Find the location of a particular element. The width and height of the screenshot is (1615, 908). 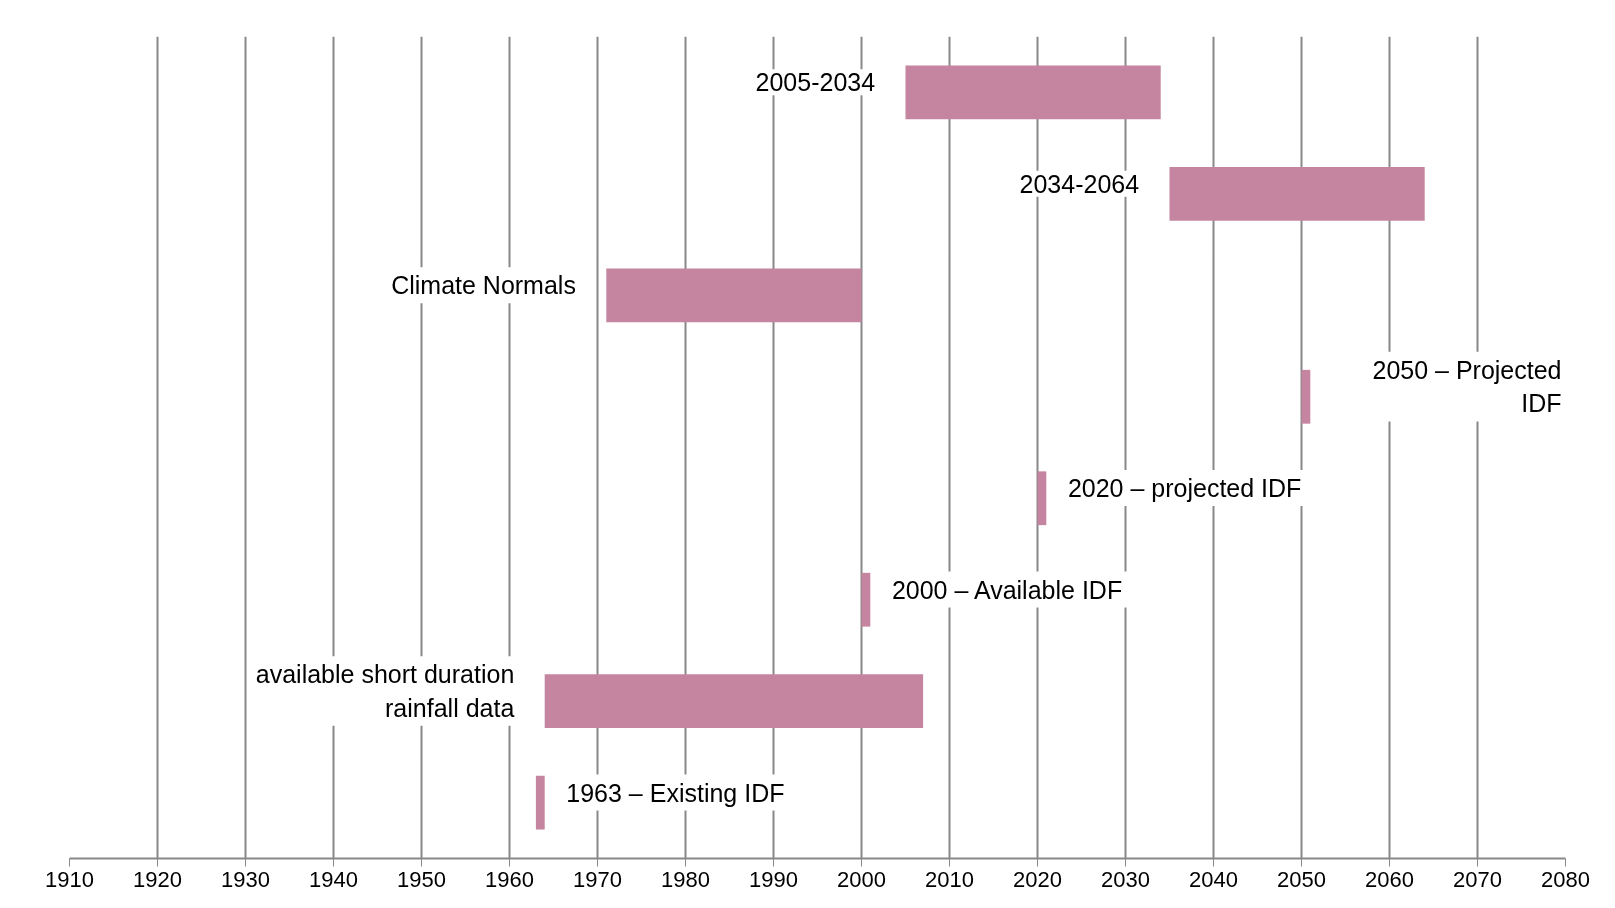

y-tick-label: 2005-2034 is located at coordinates (815, 82).